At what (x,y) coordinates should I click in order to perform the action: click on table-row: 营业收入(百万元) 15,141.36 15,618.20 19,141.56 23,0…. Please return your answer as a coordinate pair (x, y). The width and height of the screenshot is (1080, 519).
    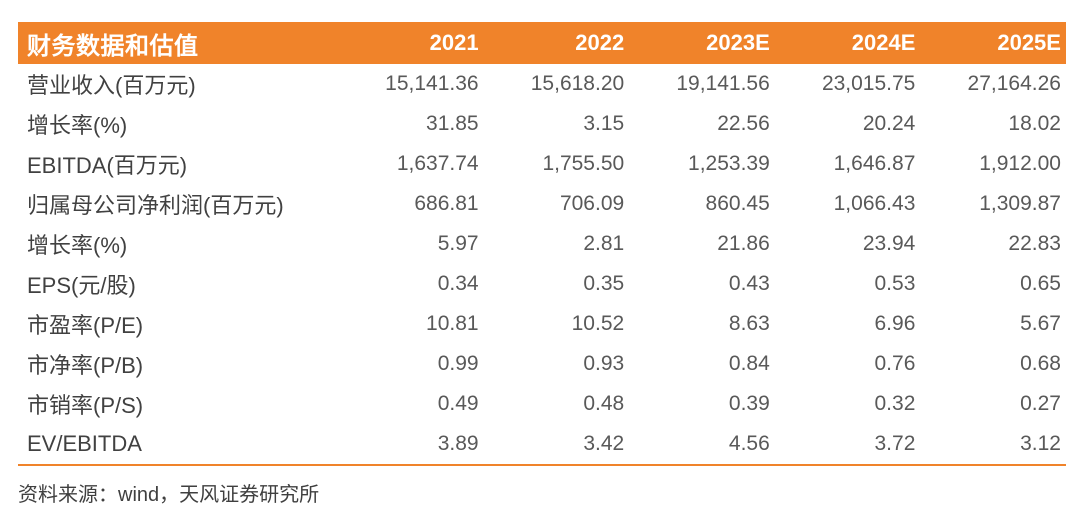
    Looking at the image, I should click on (542, 84).